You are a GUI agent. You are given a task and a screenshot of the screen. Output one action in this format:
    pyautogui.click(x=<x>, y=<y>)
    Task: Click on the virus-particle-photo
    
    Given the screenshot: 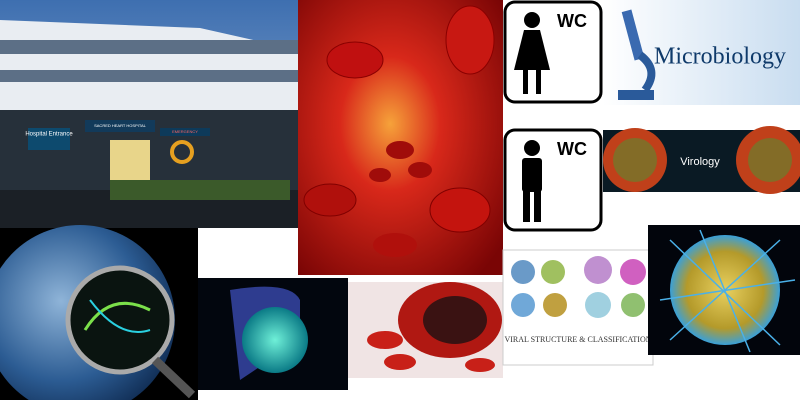 What is the action you would take?
    pyautogui.click(x=724, y=290)
    